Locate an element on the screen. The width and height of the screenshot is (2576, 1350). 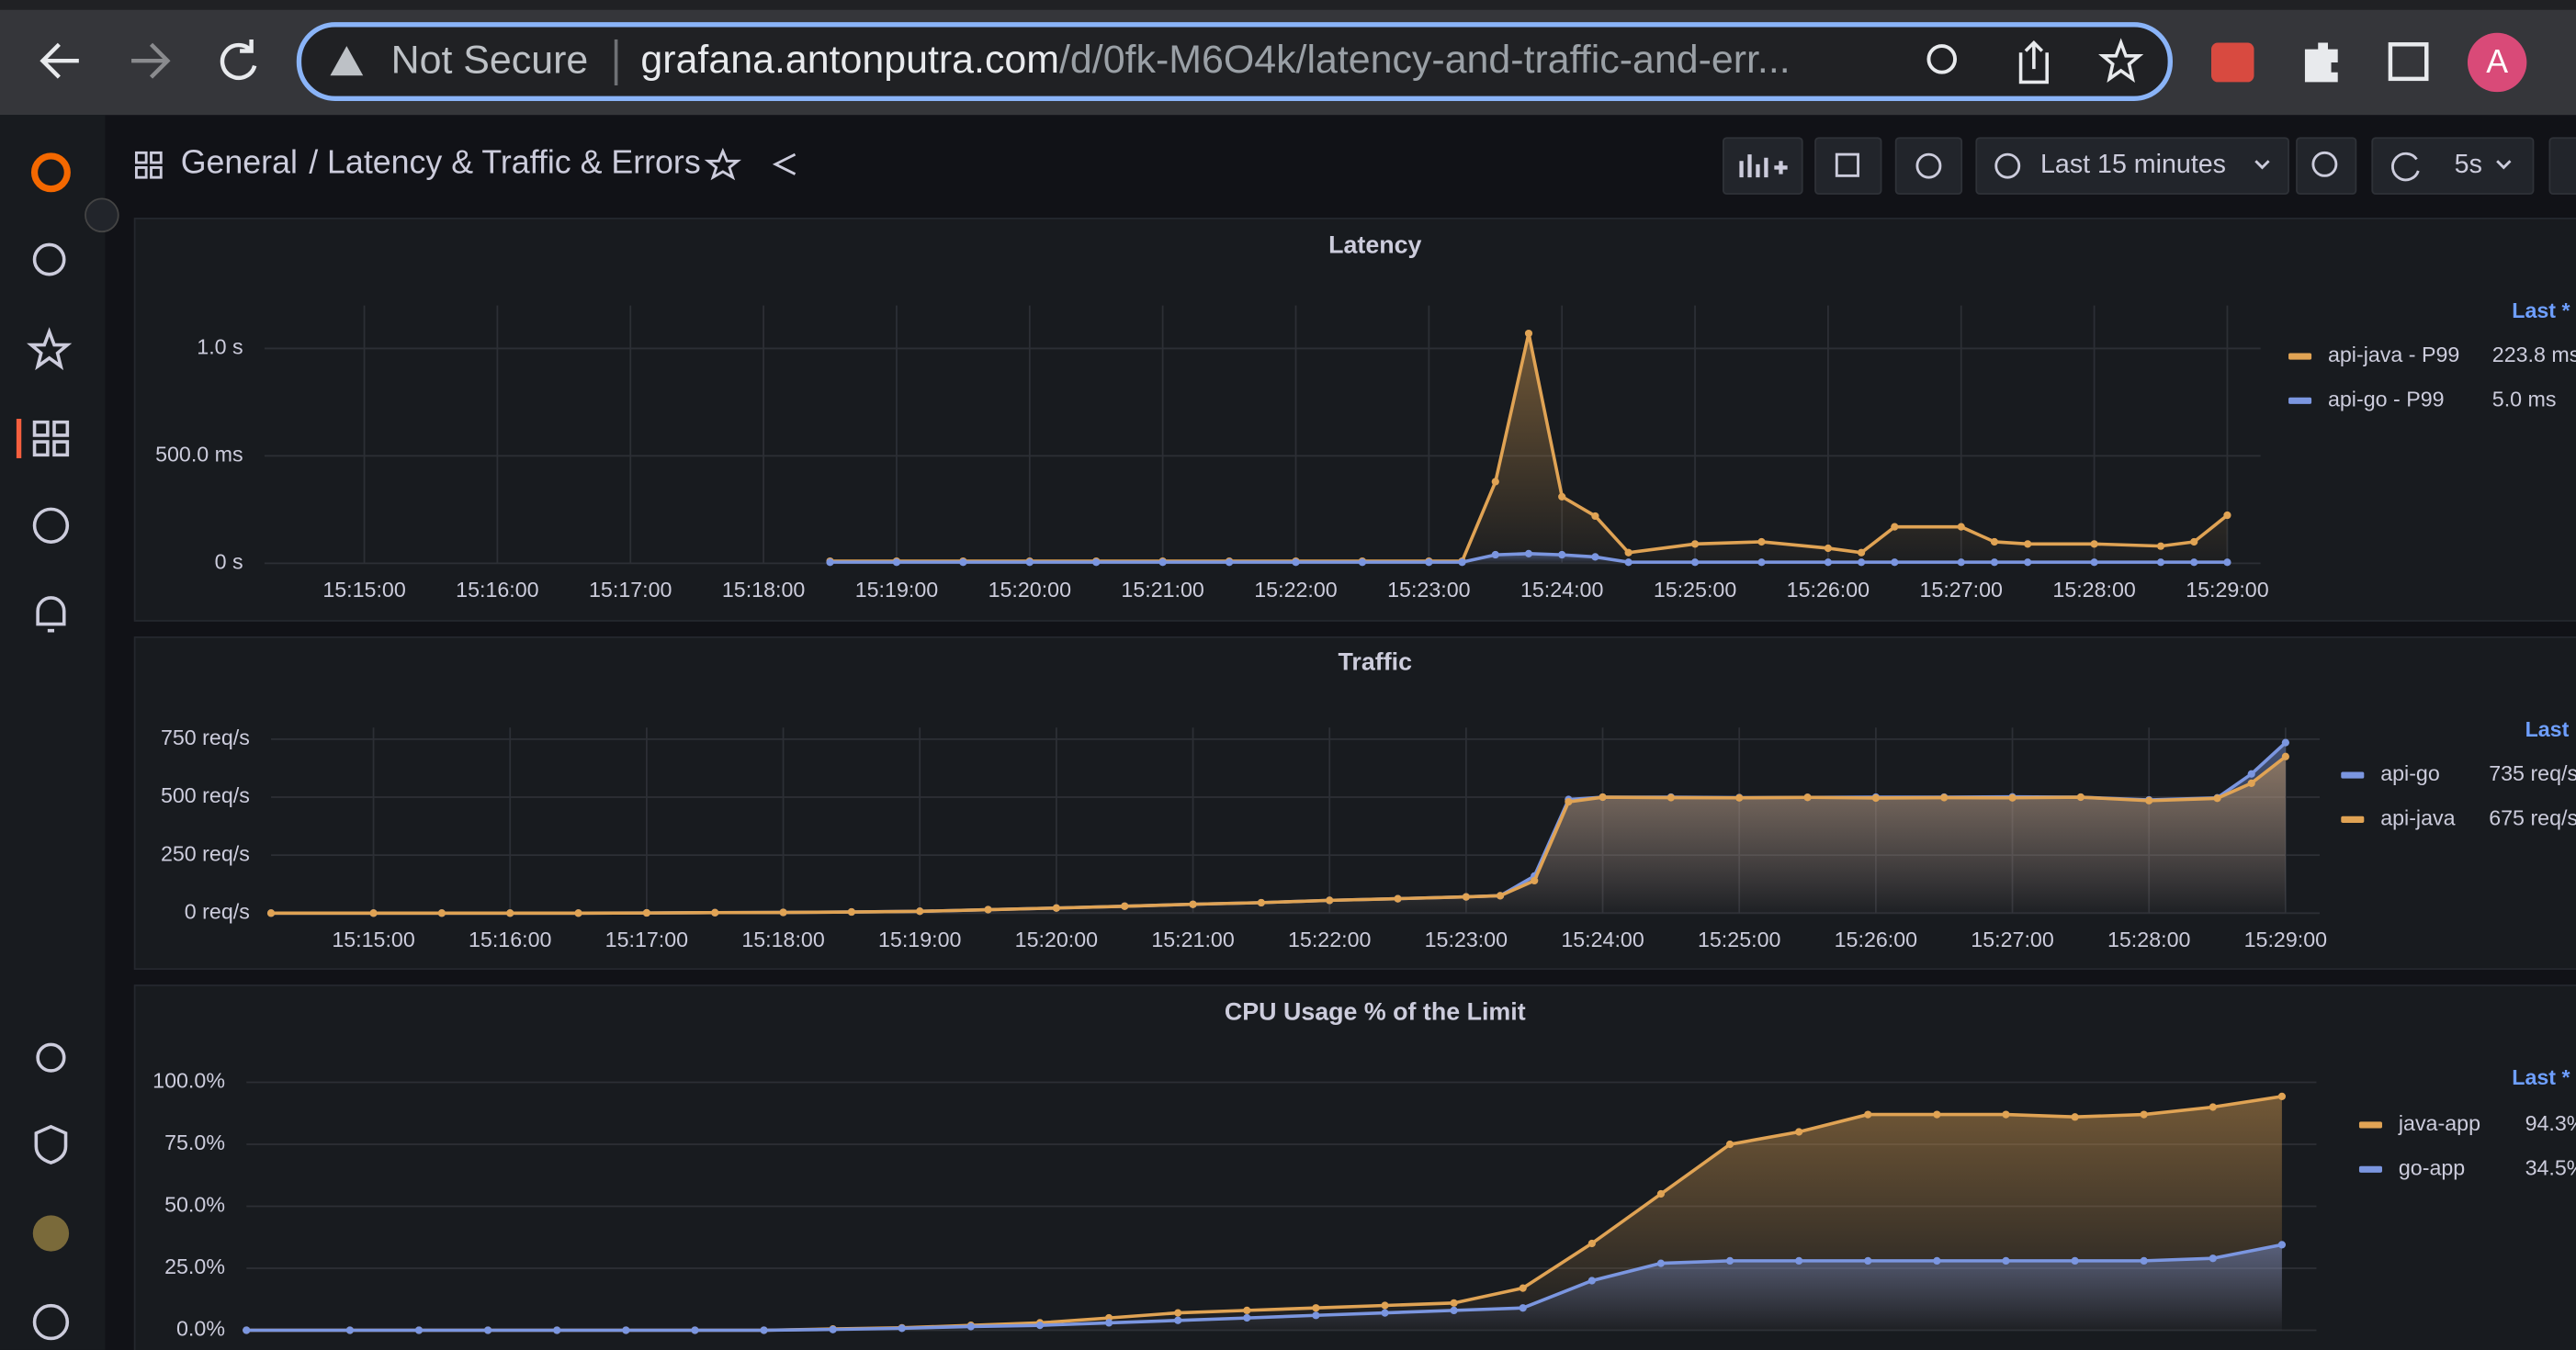
grafana-logo is located at coordinates (50, 172).